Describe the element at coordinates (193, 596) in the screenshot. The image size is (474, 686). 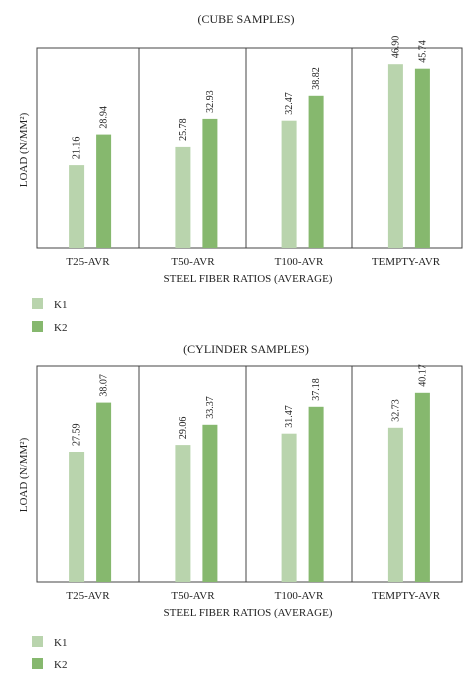
I see `cylinder-tick-label: T50-AVR` at that location.